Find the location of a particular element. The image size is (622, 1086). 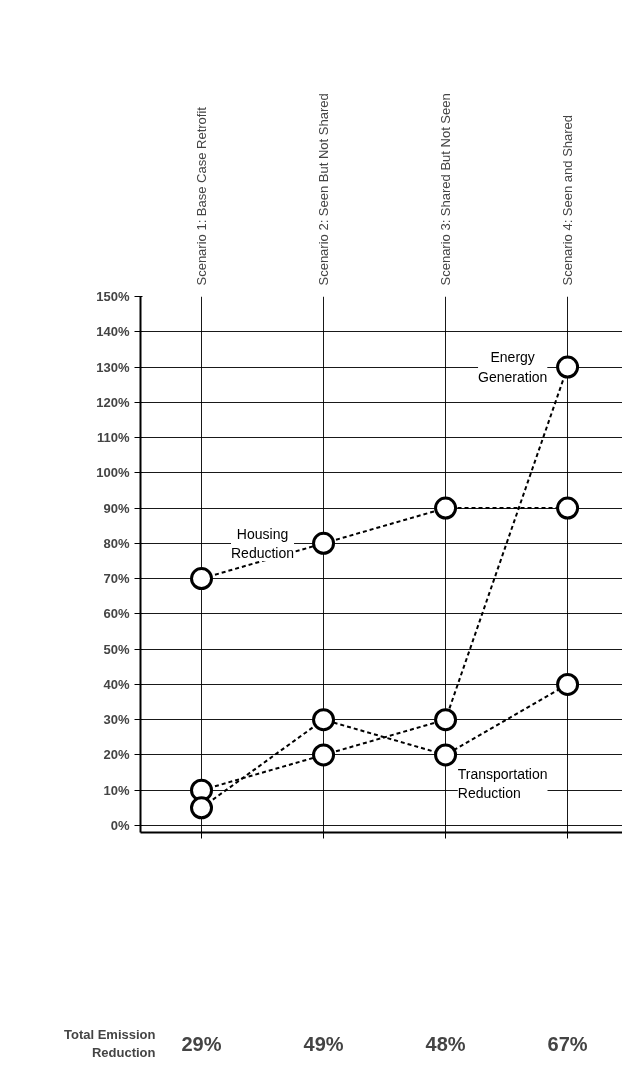

y-tick-label: 150% is located at coordinates (113, 296).